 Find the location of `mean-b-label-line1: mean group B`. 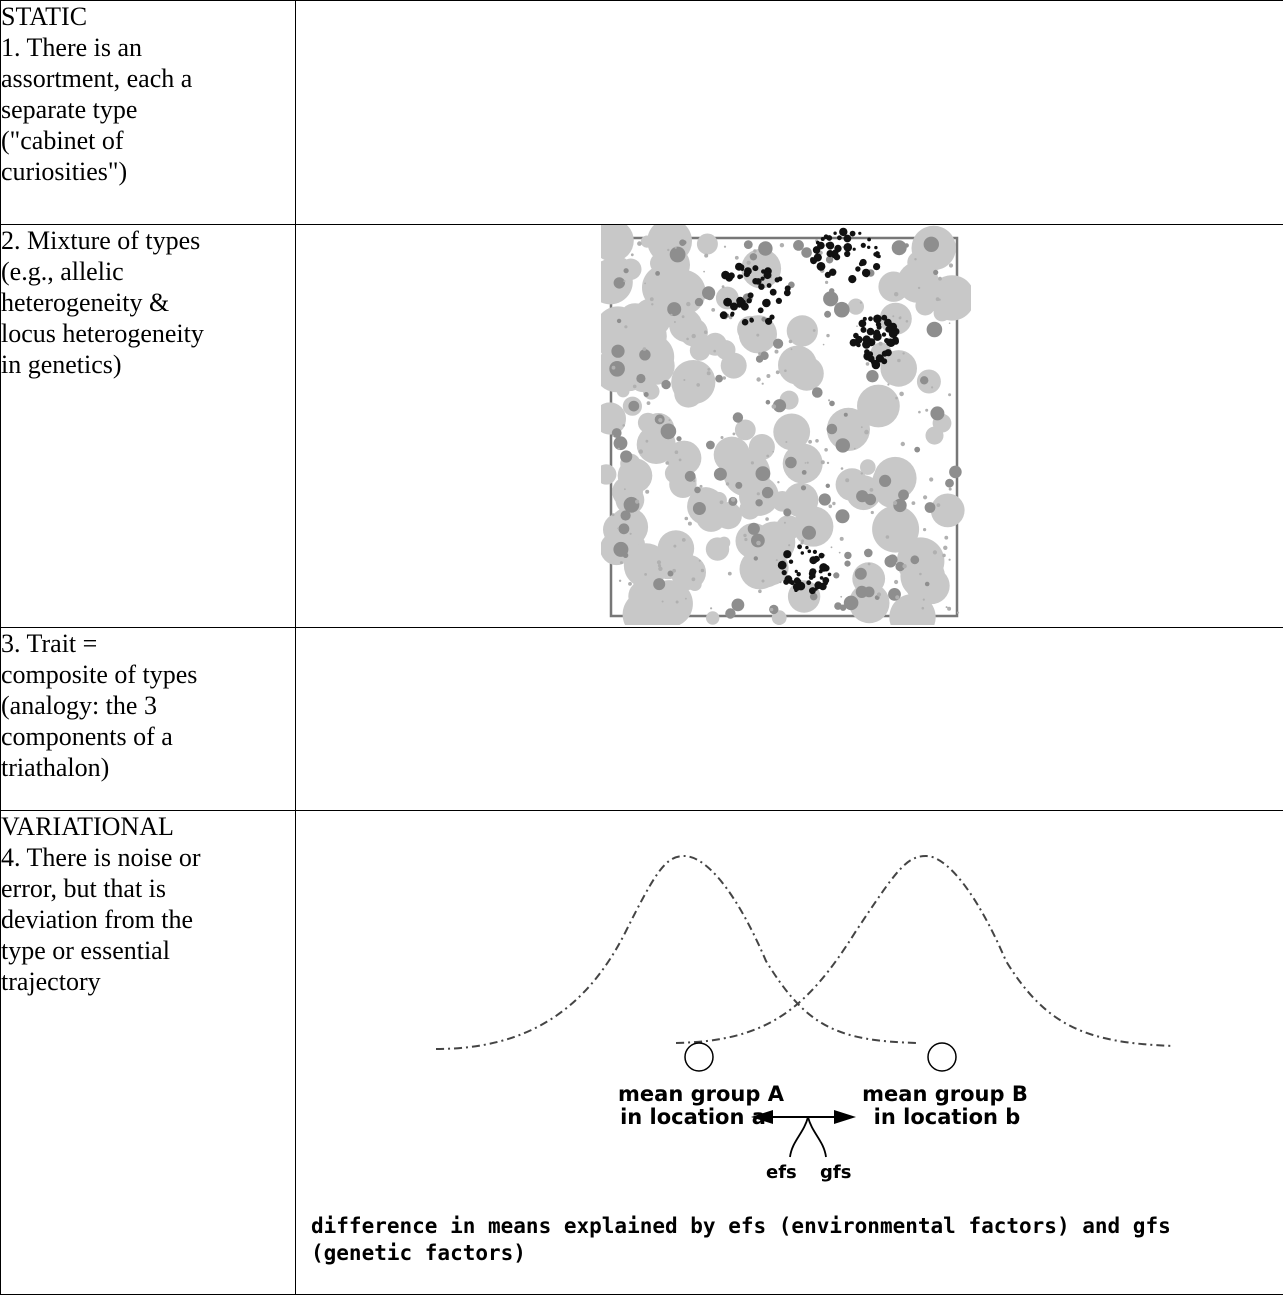

mean-b-label-line1: mean group B is located at coordinates (945, 1094).